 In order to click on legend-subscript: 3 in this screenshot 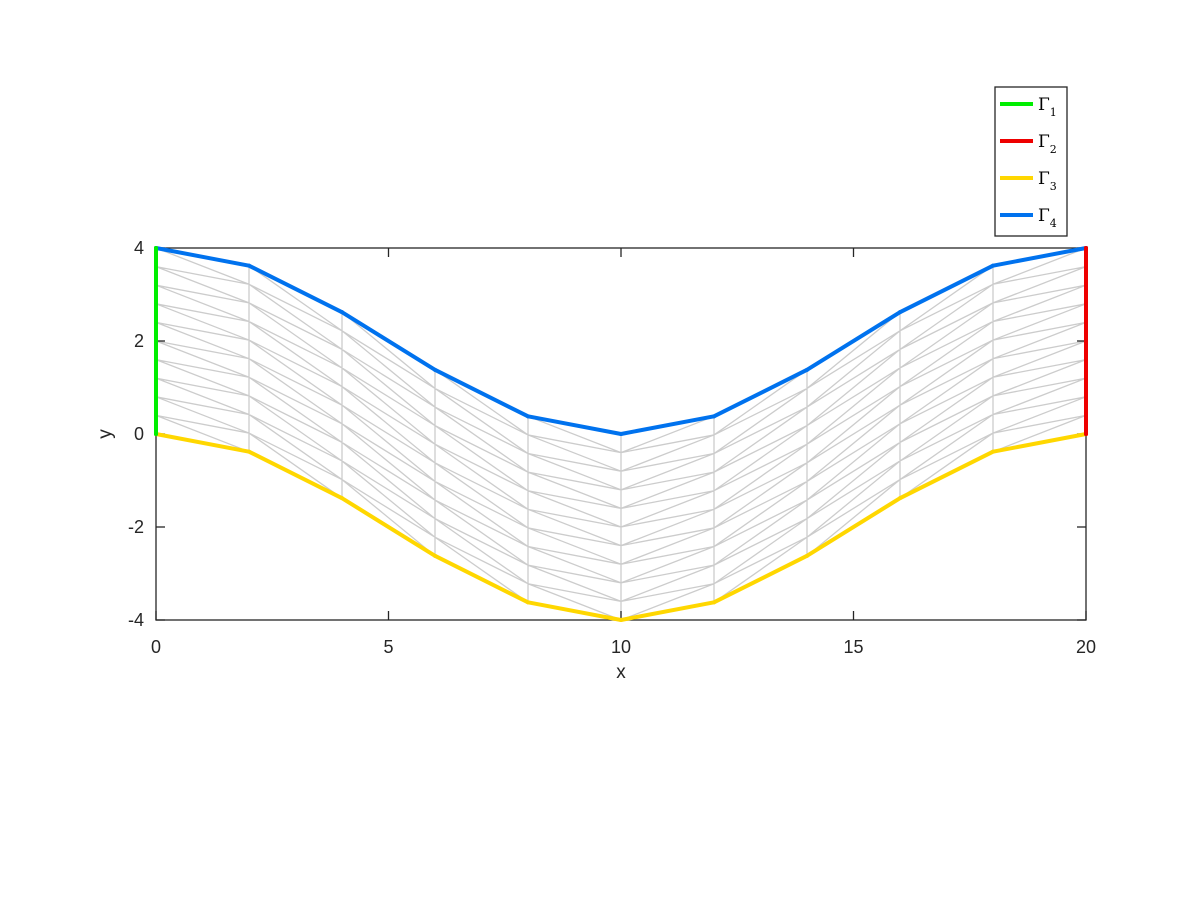, I will do `click(1053, 186)`.